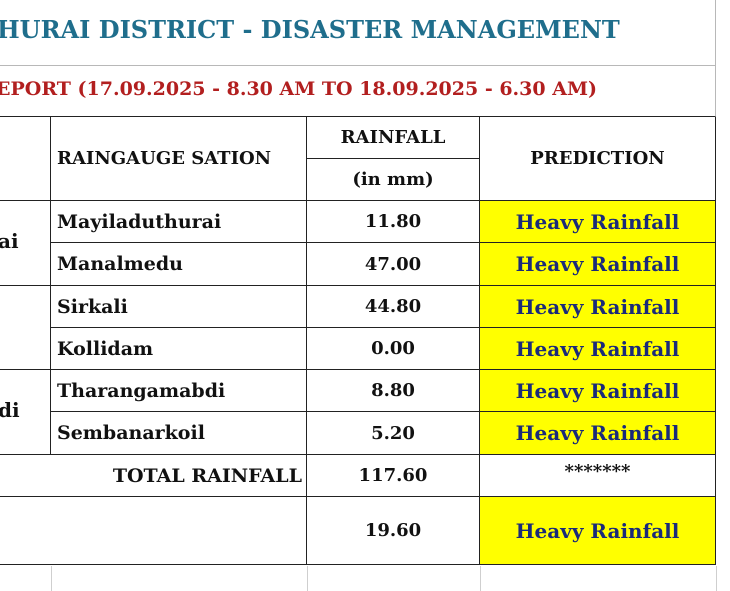 The height and width of the screenshot is (591, 730). I want to click on rainfall-value: 47.00, so click(393, 264).